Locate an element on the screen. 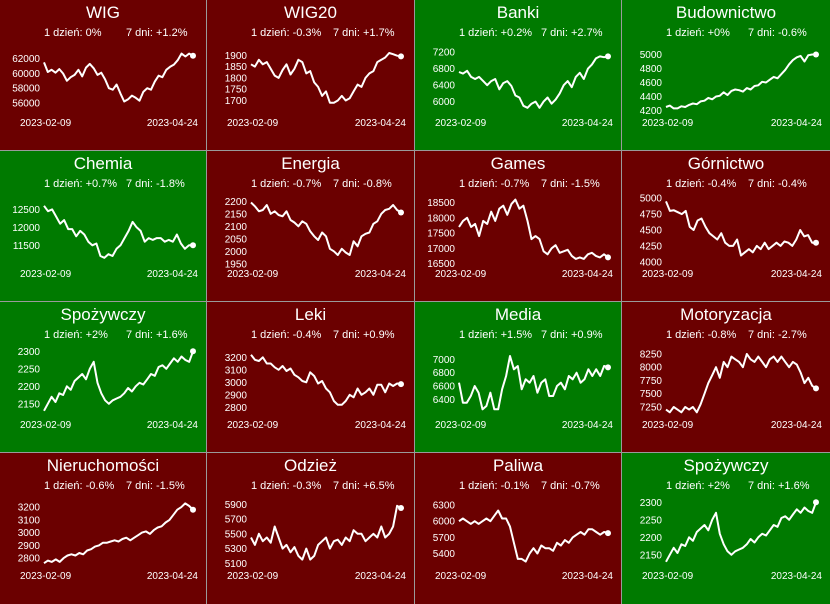  sector-line-chart: 7200 6800 6400 6000 is located at coordinates (522, 78).